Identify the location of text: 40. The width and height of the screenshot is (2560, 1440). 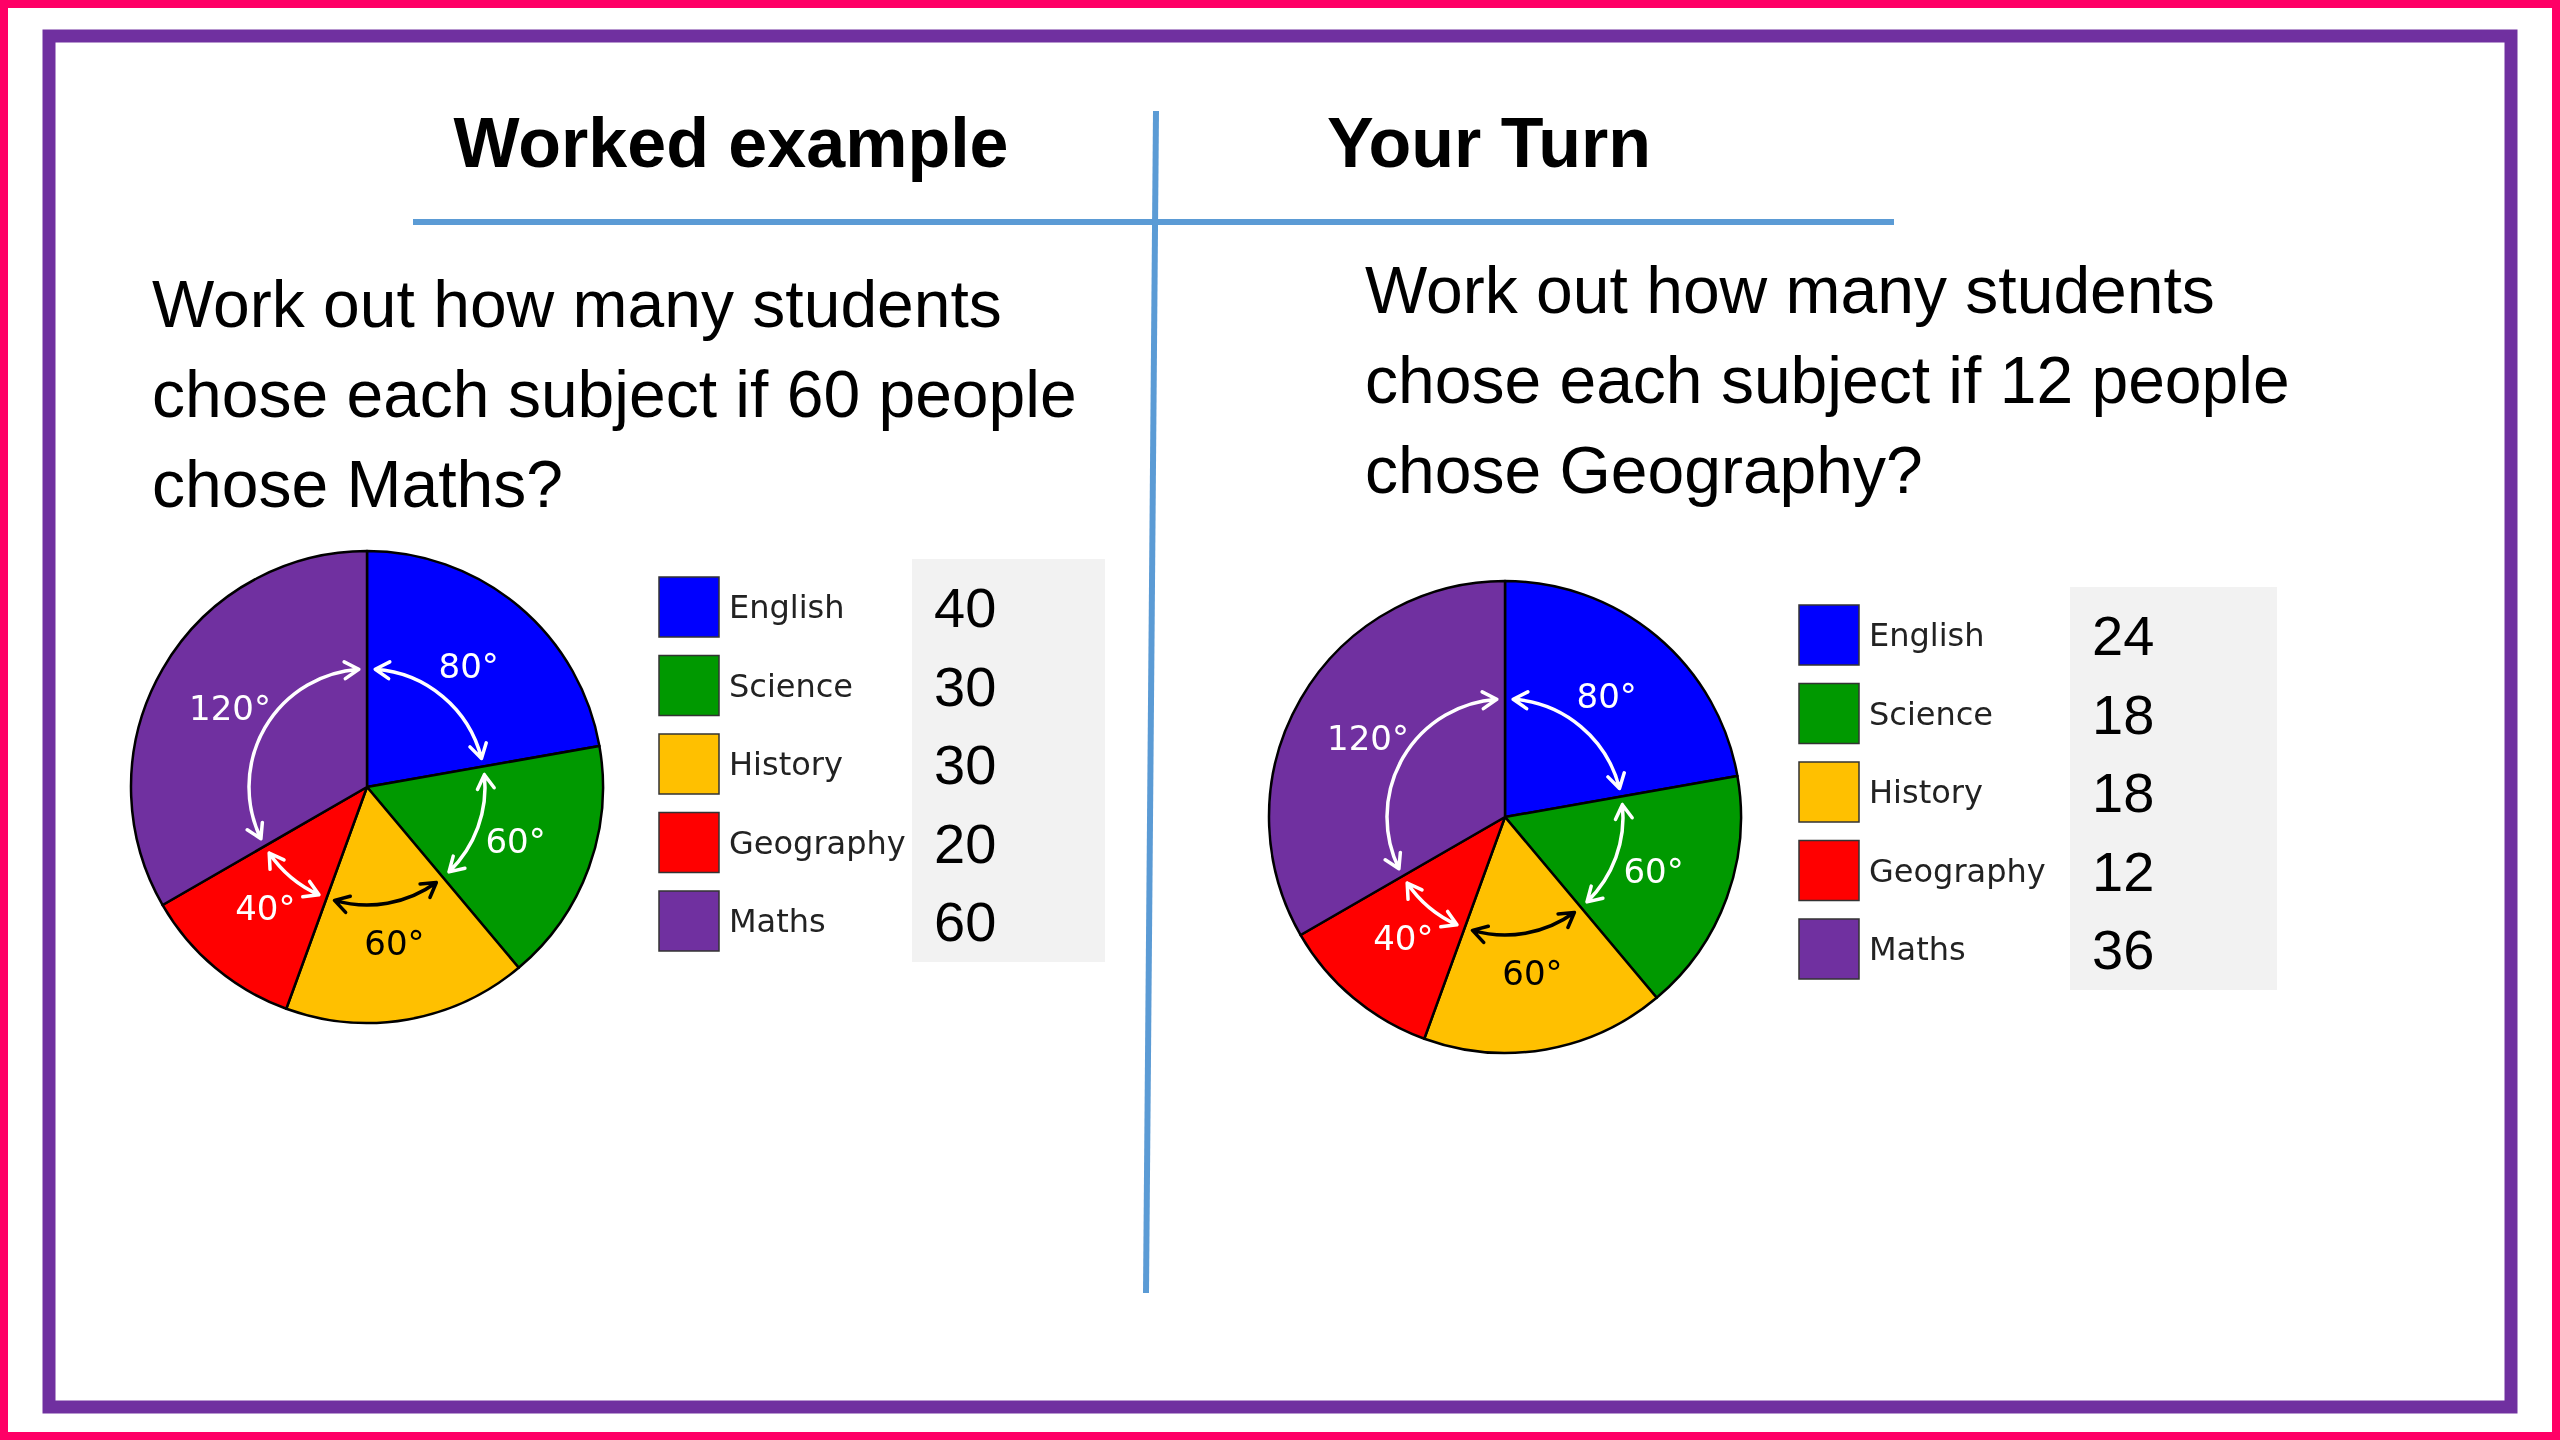
(965, 607).